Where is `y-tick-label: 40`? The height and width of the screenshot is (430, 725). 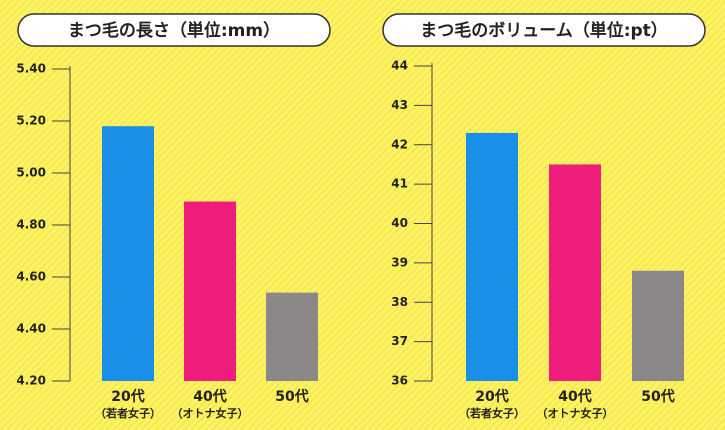
y-tick-label: 40 is located at coordinates (399, 223).